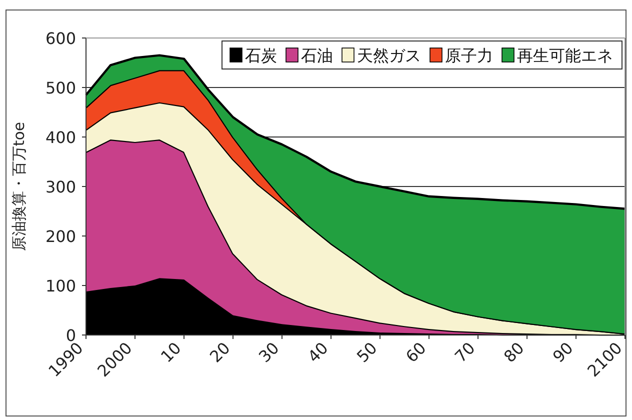 This screenshot has height=420, width=632. What do you see at coordinates (170, 352) in the screenshot?
I see `x-tick-label: 10` at bounding box center [170, 352].